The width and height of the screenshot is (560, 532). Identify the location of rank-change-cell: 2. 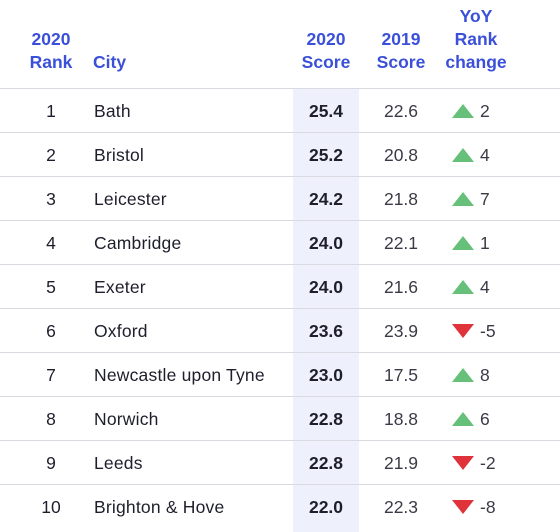
(485, 111).